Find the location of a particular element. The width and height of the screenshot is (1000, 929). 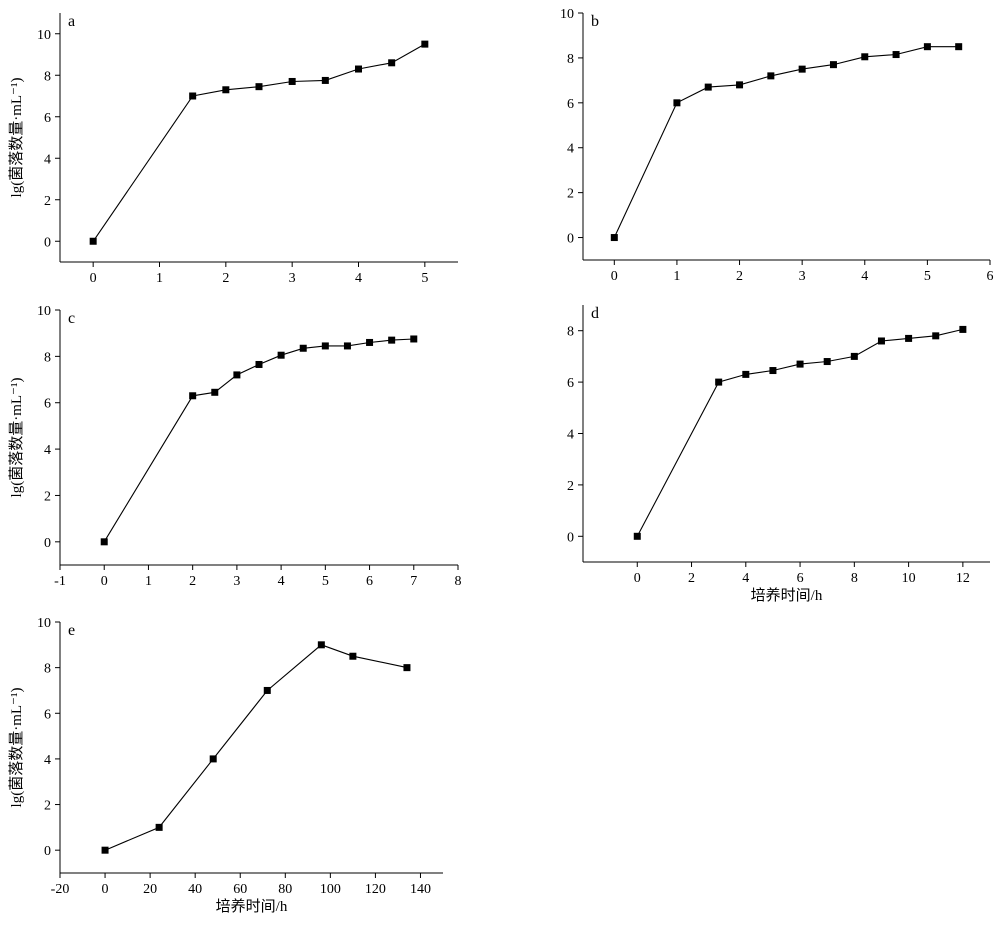

x-tick-label: -1 is located at coordinates (60, 581).